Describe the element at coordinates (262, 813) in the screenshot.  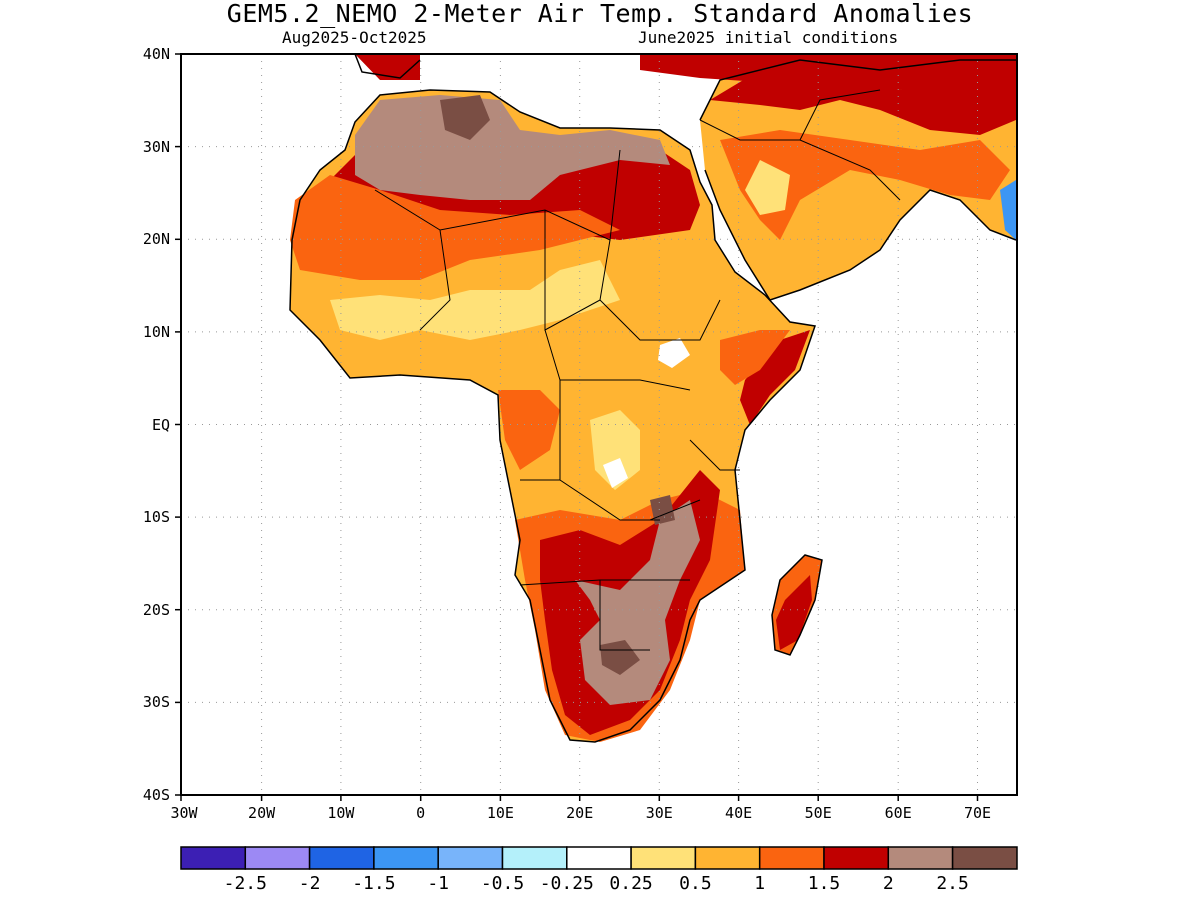
I see `lon-label: 20W` at that location.